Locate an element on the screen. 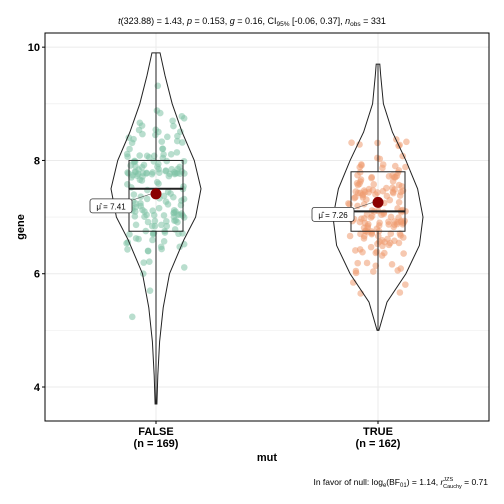 Image resolution: width=504 pixels, height=504 pixels. points-false is located at coordinates (155, 201).